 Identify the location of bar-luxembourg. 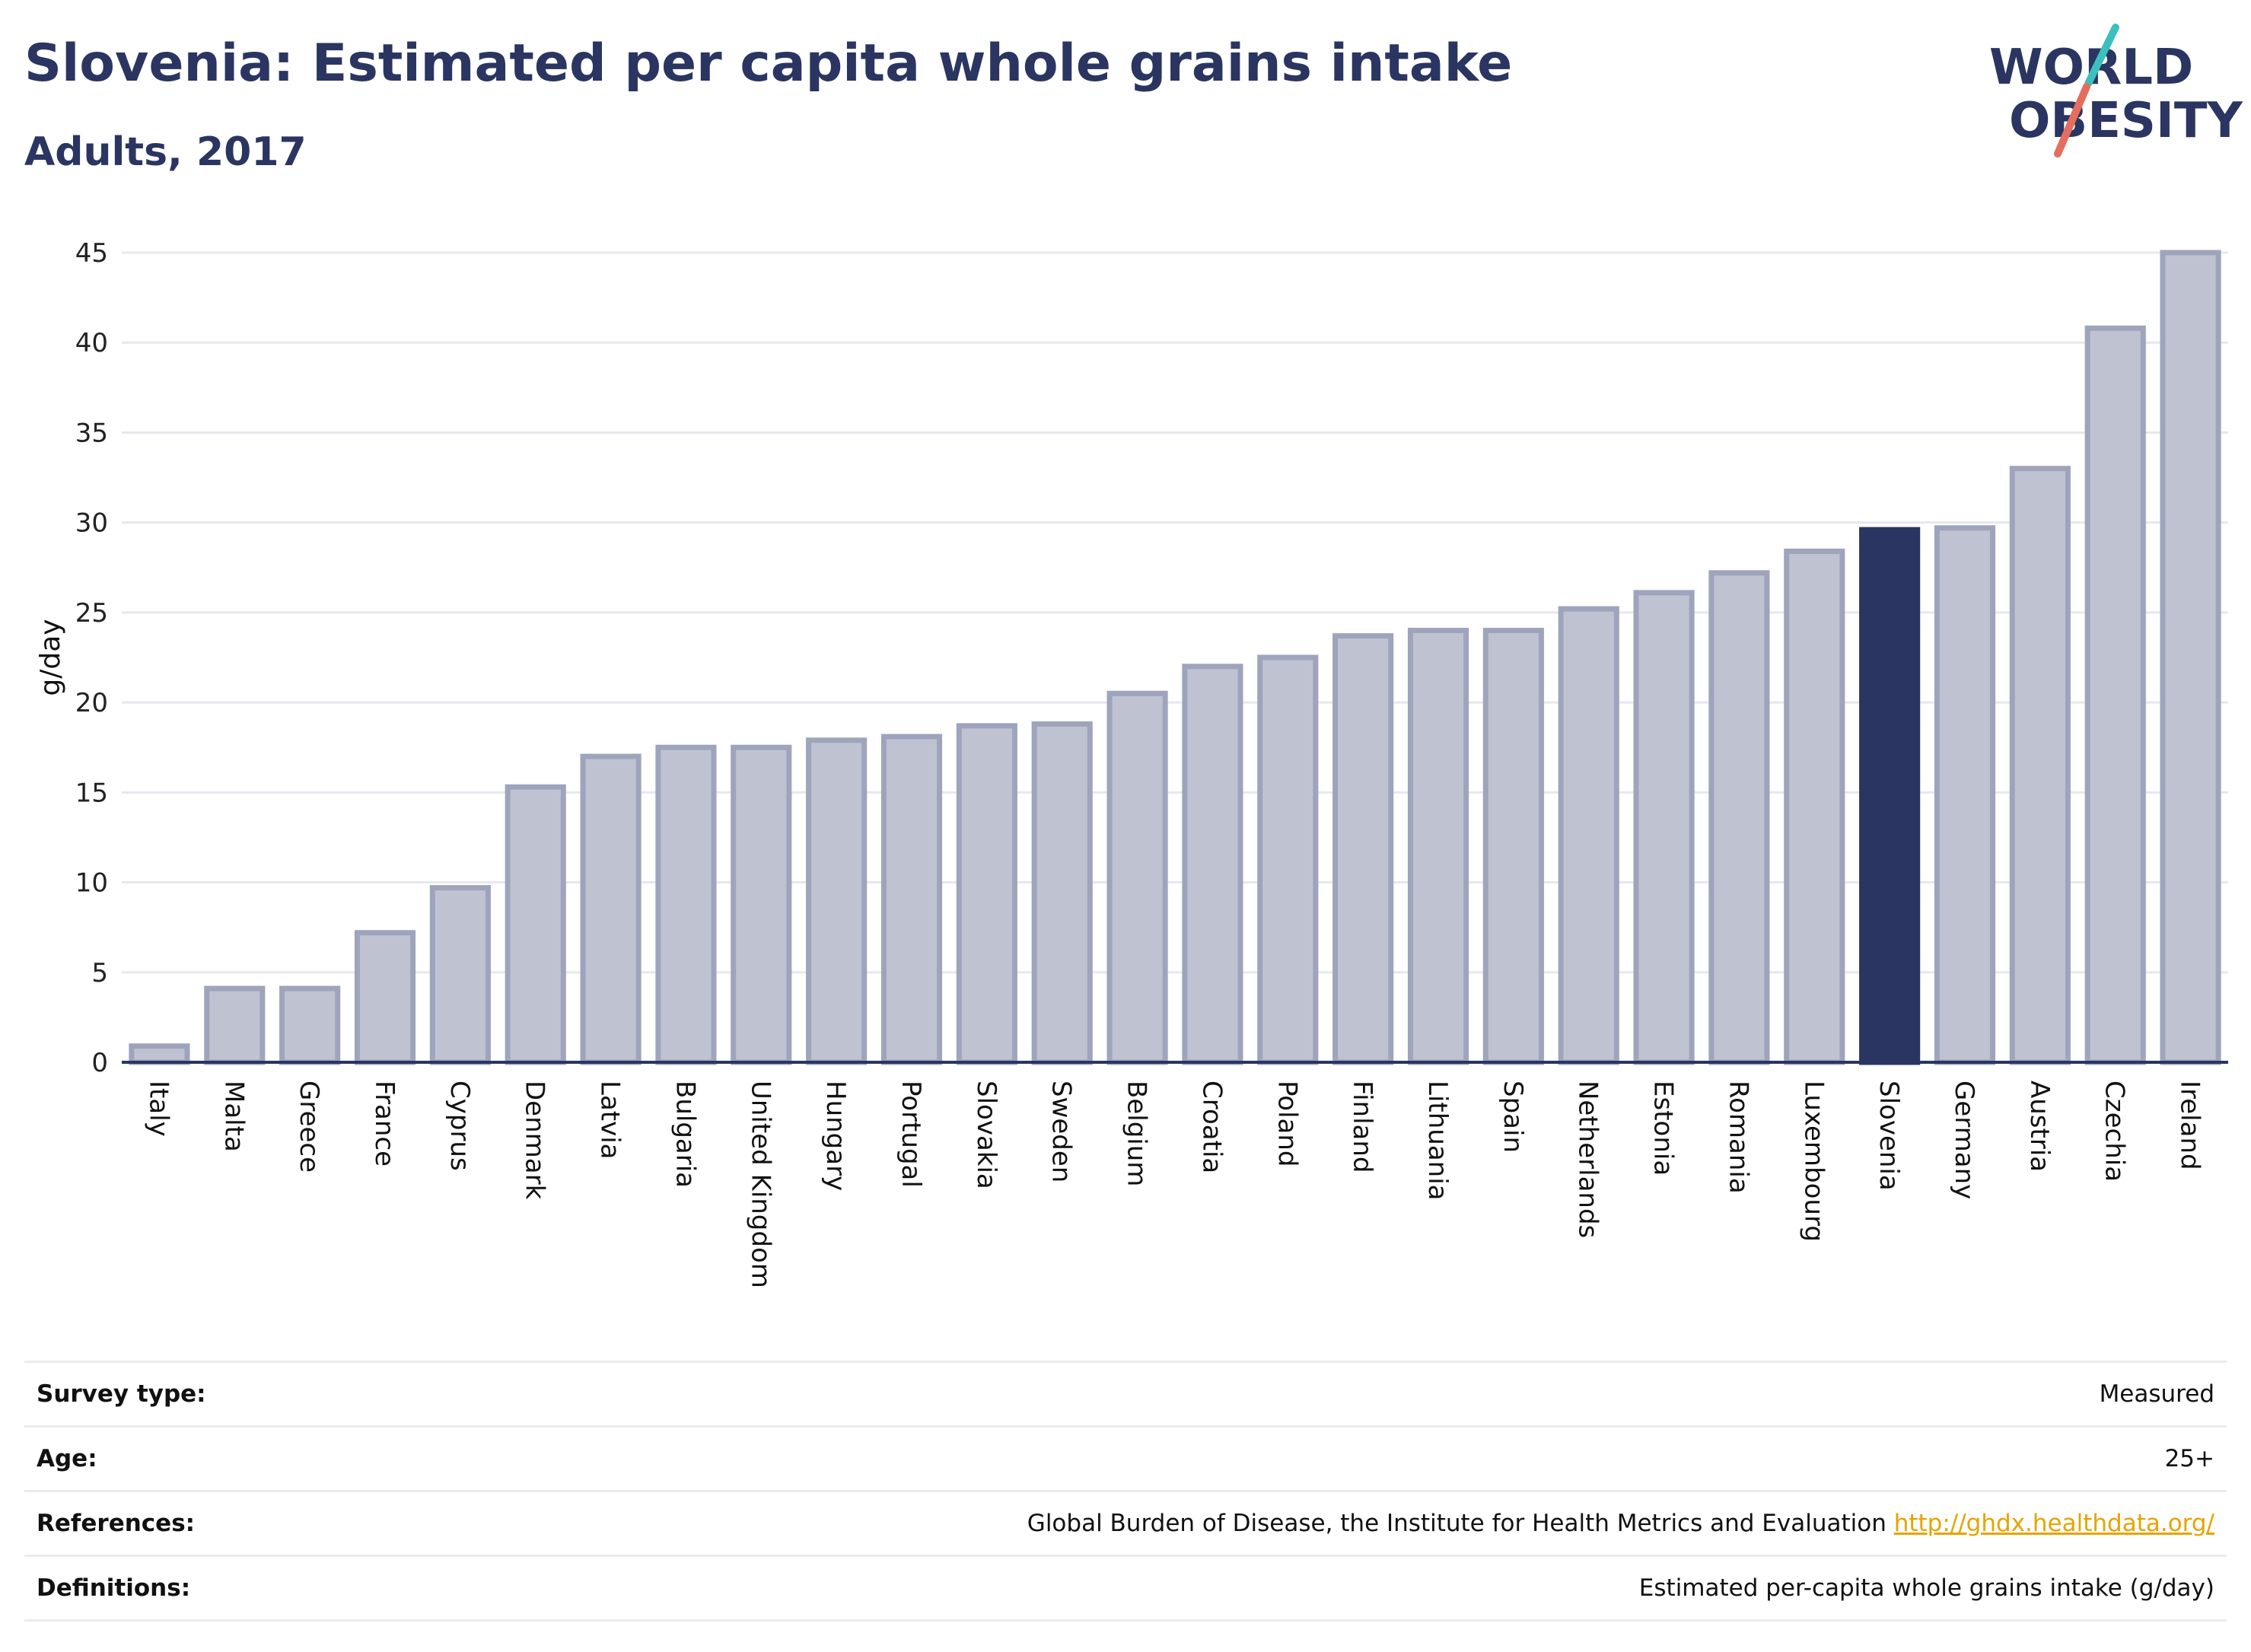
(1814, 806).